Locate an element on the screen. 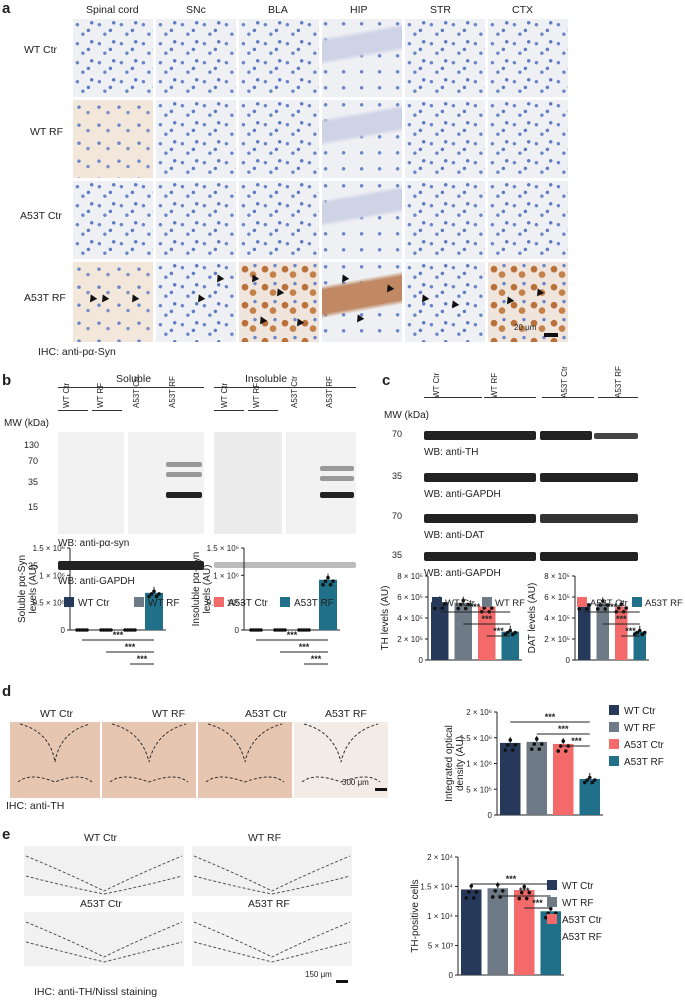  y-tick-label: 1 × 10⁴ is located at coordinates (440, 916).